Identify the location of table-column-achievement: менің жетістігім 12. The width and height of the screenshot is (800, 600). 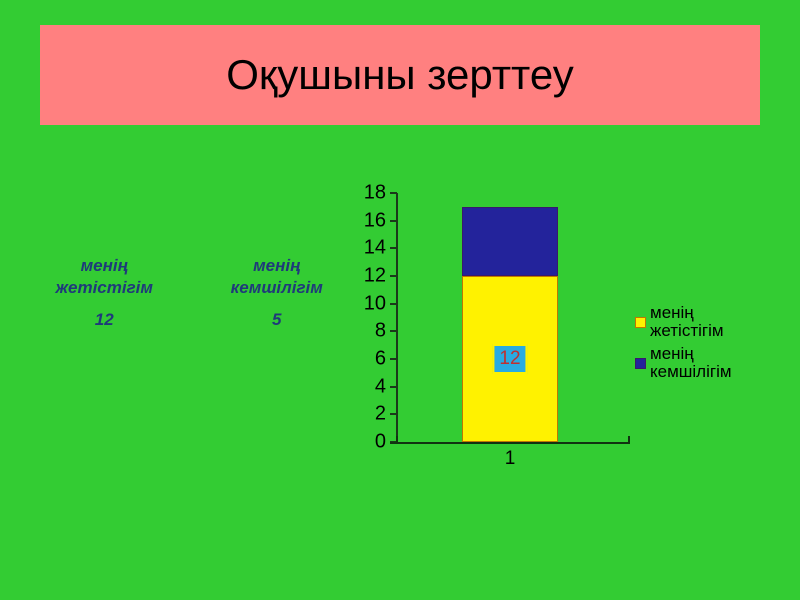
(104, 292).